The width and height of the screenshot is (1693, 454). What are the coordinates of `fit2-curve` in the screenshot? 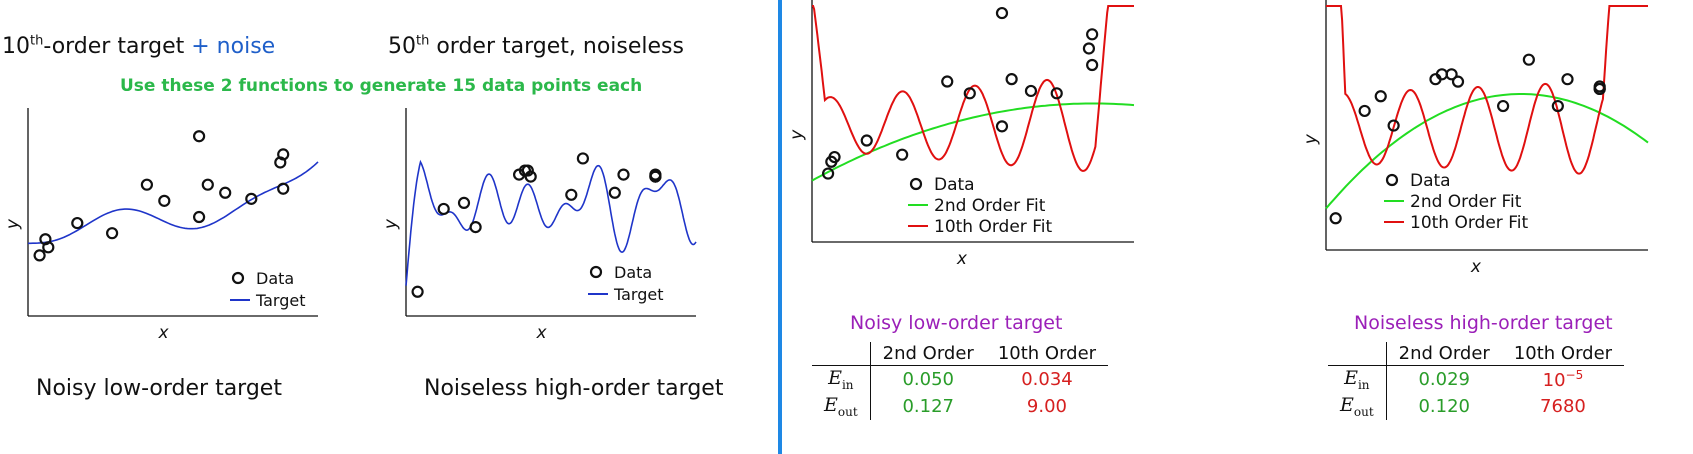 It's located at (1487, 151).